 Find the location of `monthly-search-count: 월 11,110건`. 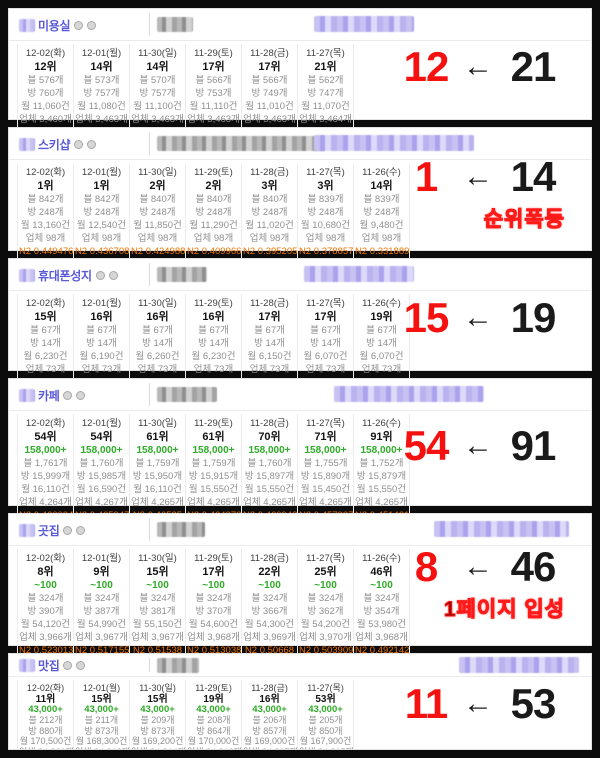

monthly-search-count: 월 11,110건 is located at coordinates (213, 106).